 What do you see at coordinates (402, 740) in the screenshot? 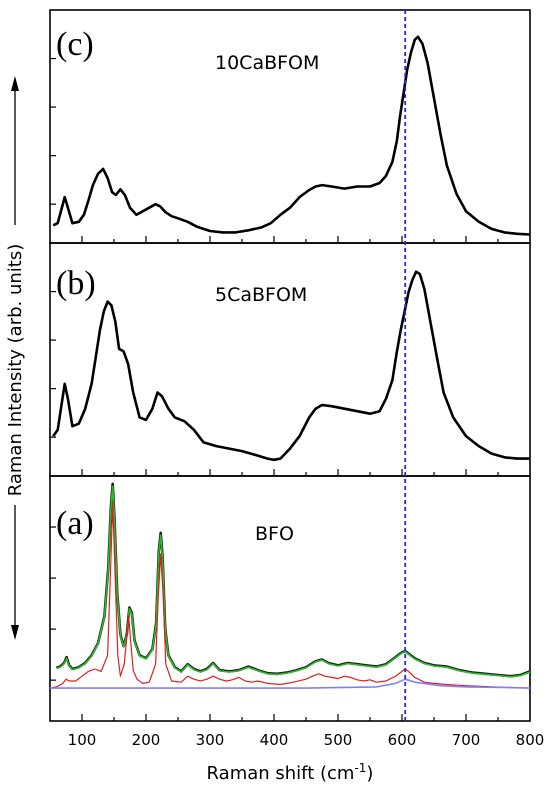
I see `x-tick-label-600: 600` at bounding box center [402, 740].